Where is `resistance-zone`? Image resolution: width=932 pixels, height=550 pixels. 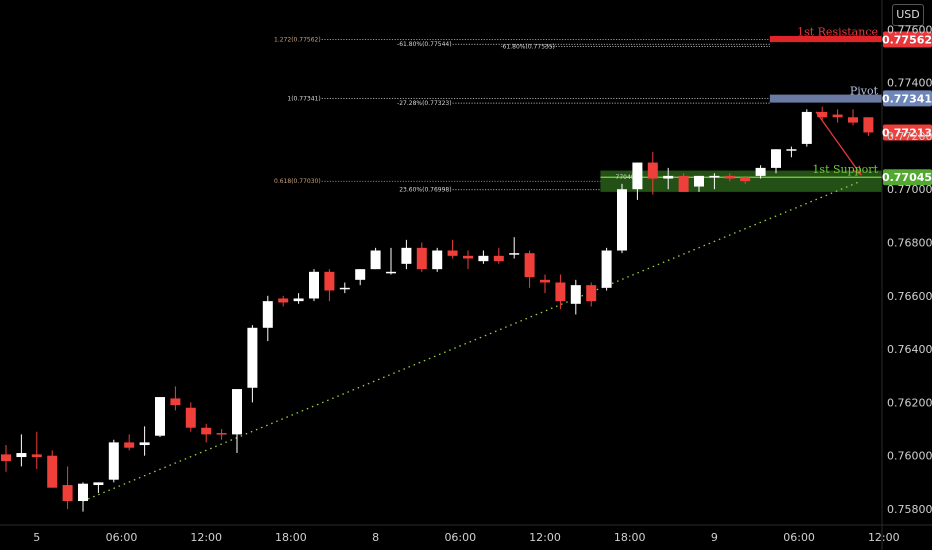
resistance-zone is located at coordinates (825, 39).